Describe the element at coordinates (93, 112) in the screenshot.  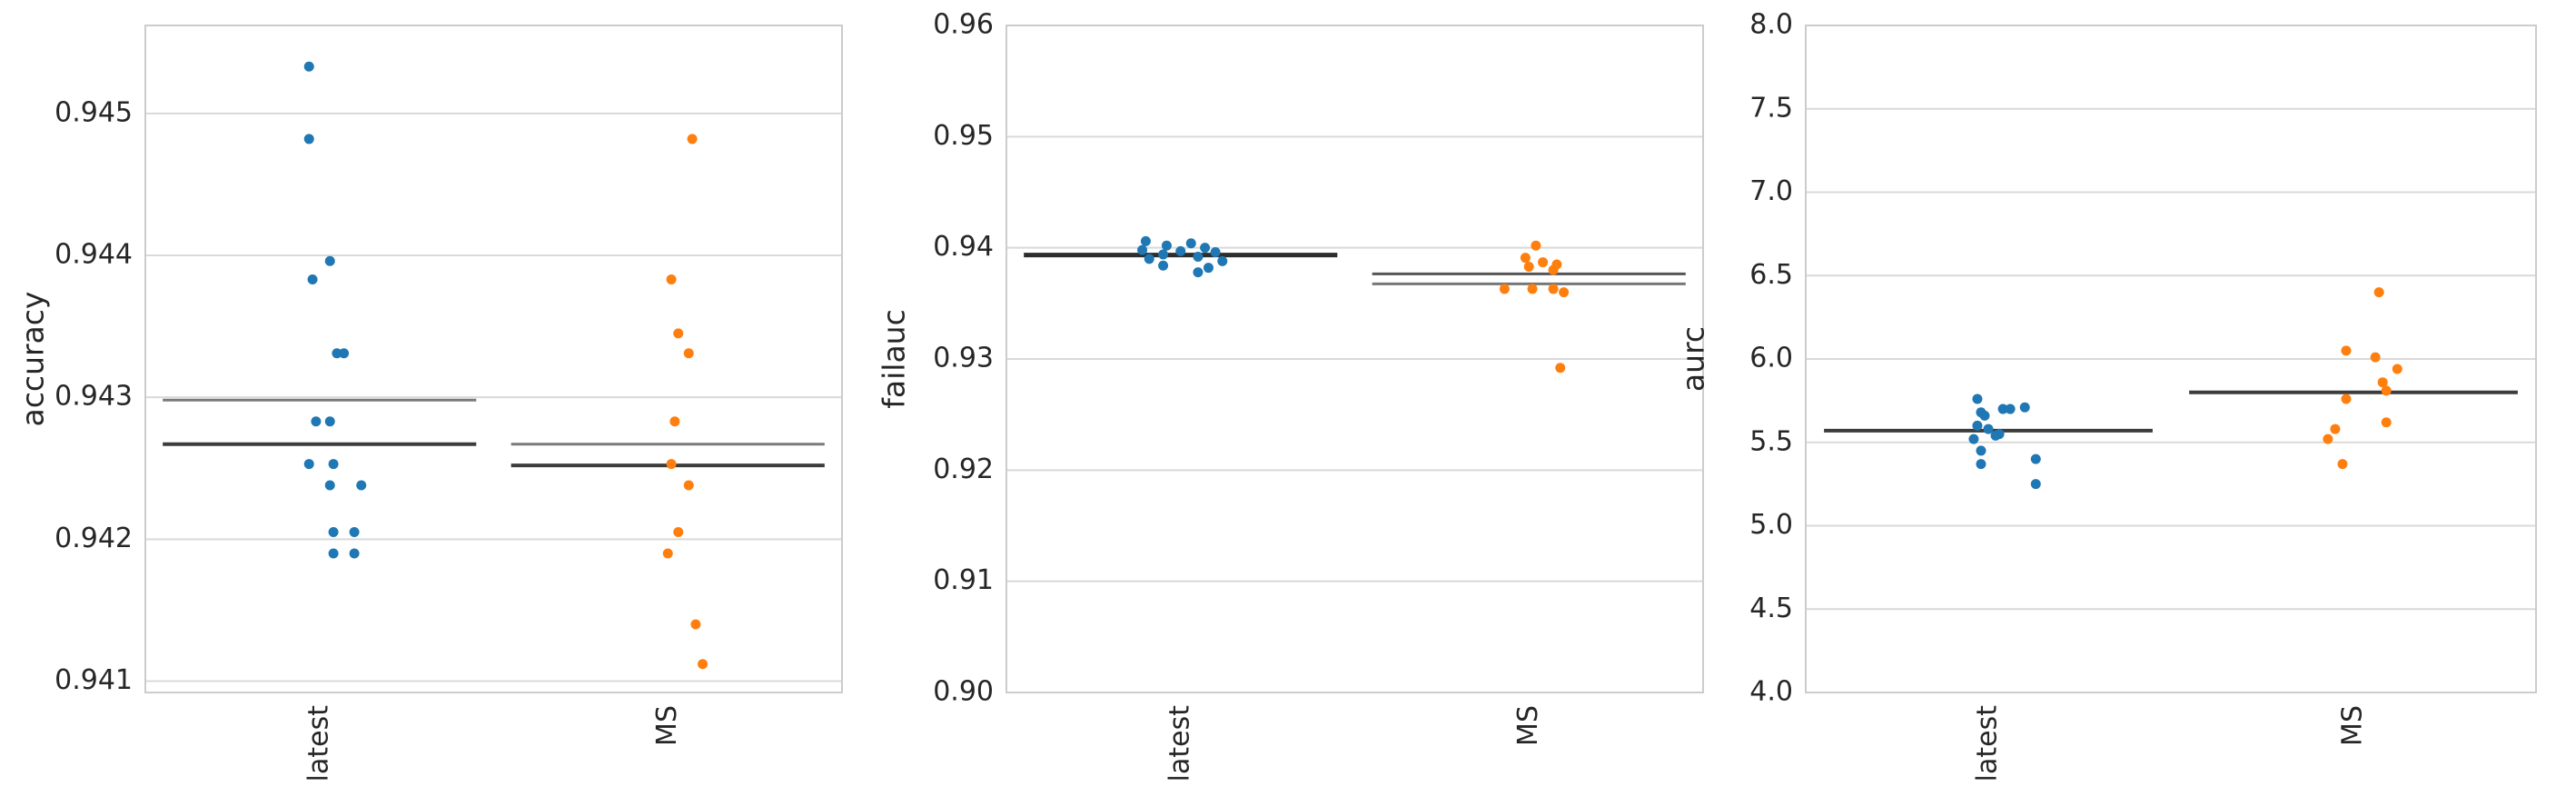
I see `y-tick-label: 0.945` at that location.